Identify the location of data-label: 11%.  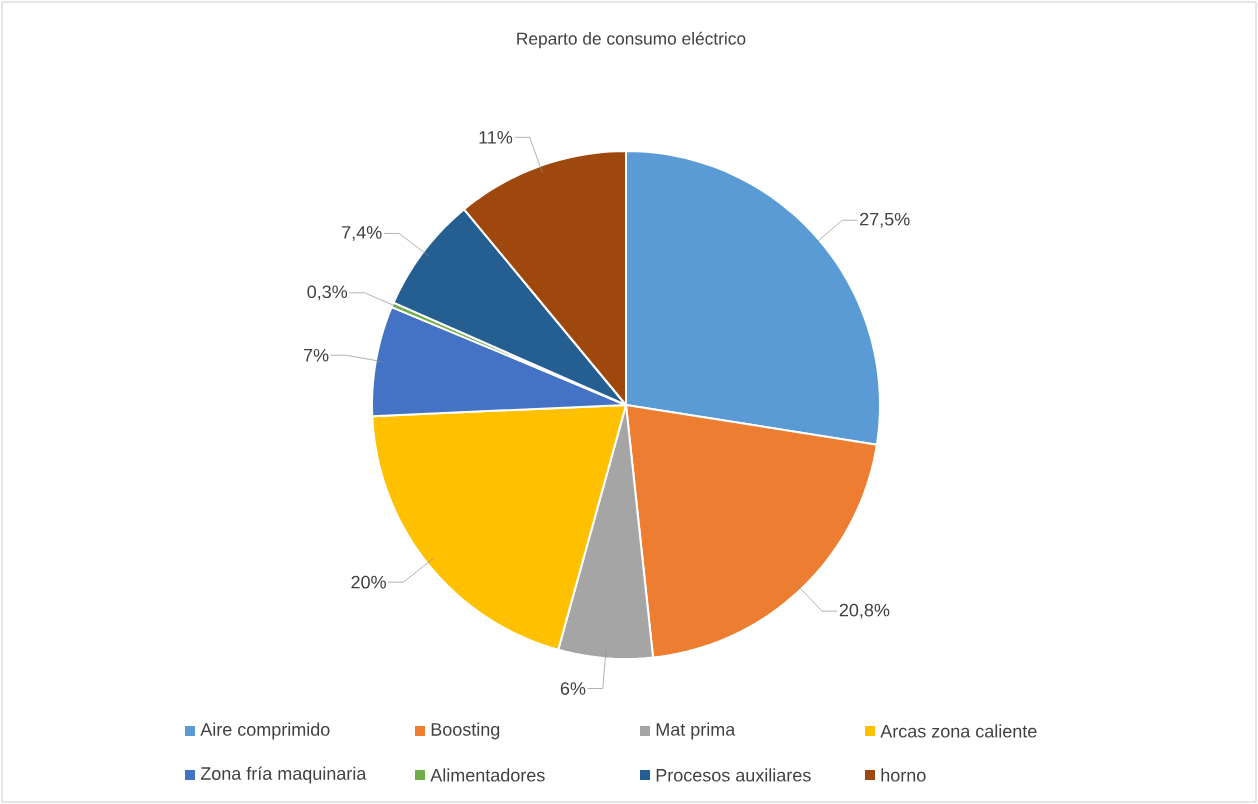
(496, 137).